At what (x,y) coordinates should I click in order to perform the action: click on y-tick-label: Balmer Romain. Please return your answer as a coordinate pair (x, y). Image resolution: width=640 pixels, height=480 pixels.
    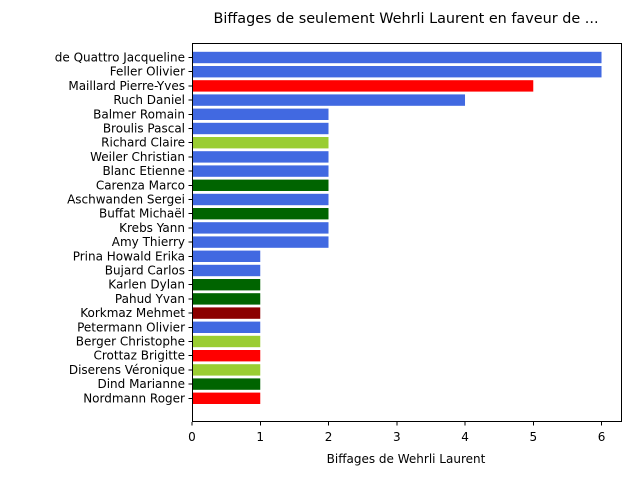
    Looking at the image, I should click on (139, 114).